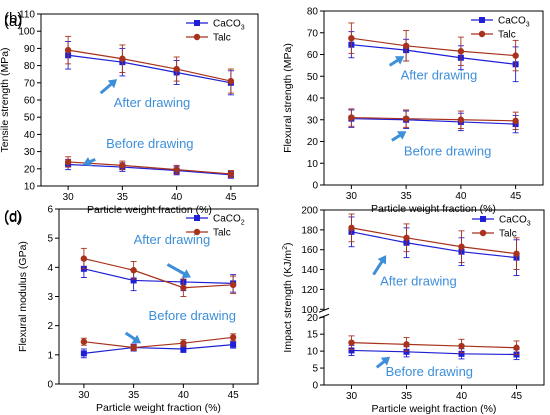 This screenshot has height=415, width=550. What do you see at coordinates (30, 49) in the screenshot?
I see `y-tick-label: 90` at bounding box center [30, 49].